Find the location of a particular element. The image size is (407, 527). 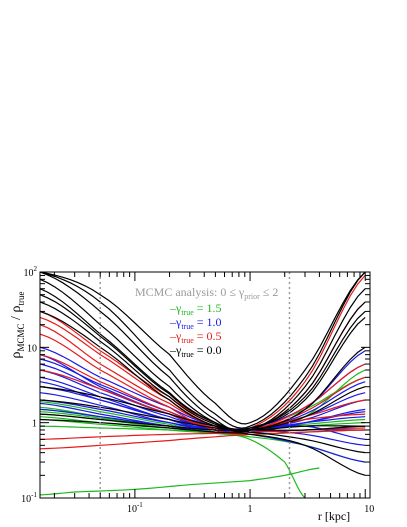

x-tick-label-0-exp: -1 is located at coordinates (140, 505).